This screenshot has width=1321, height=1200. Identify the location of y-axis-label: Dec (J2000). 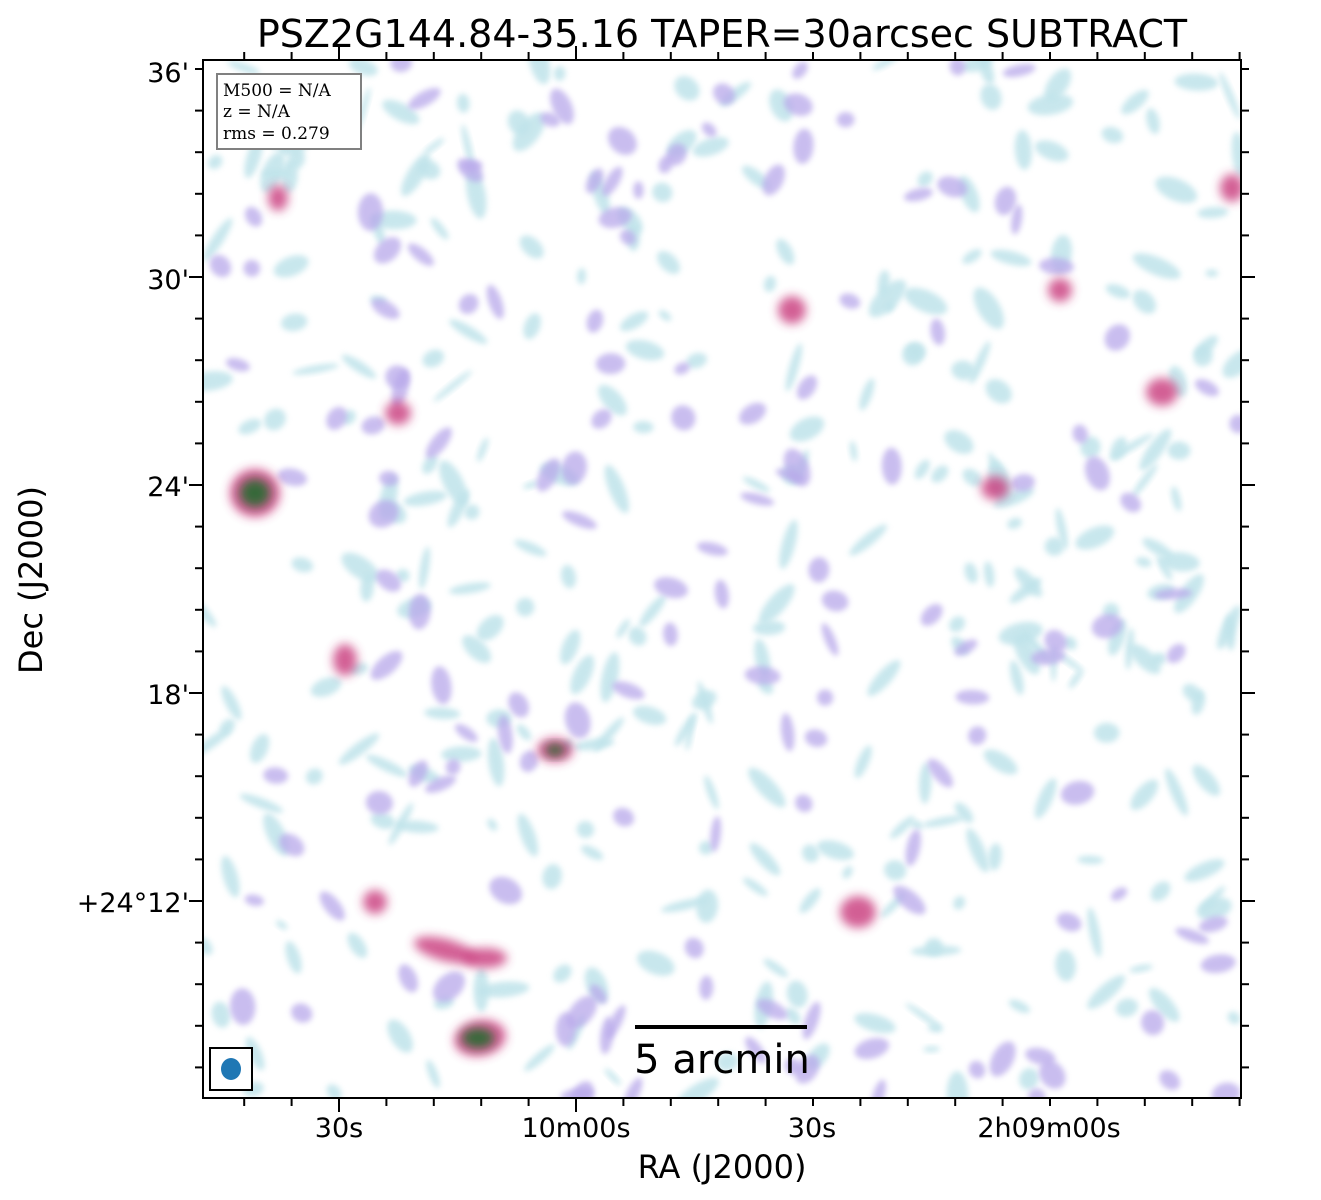
(31, 580).